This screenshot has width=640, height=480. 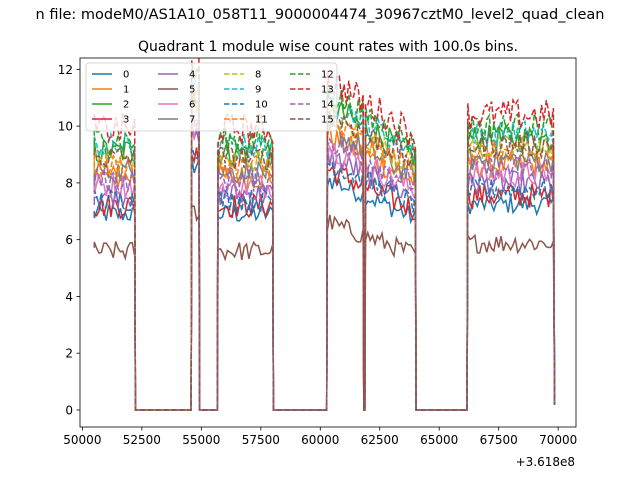 What do you see at coordinates (69, 183) in the screenshot?
I see `y-tick-label: 8` at bounding box center [69, 183].